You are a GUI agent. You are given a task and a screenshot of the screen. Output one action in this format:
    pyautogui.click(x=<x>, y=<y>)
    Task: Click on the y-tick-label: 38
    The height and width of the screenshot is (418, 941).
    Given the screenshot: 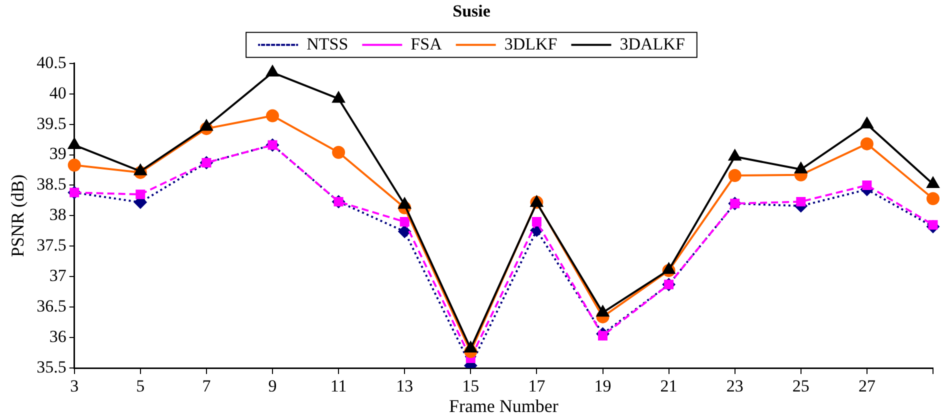 What is the action you would take?
    pyautogui.click(x=57, y=214)
    